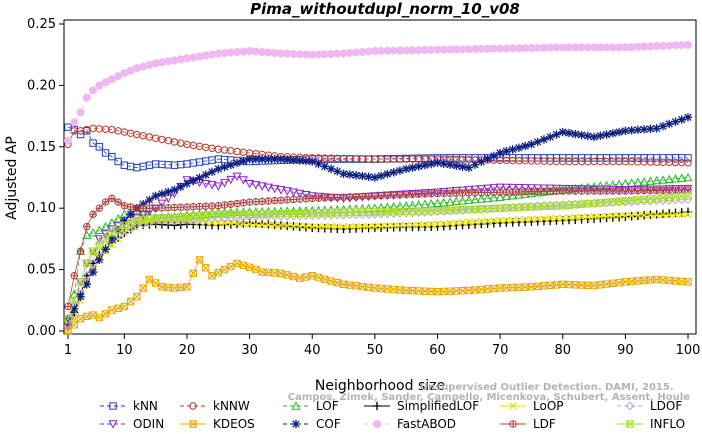  What do you see at coordinates (312, 350) in the screenshot?
I see `x-tick-label: 40` at bounding box center [312, 350].